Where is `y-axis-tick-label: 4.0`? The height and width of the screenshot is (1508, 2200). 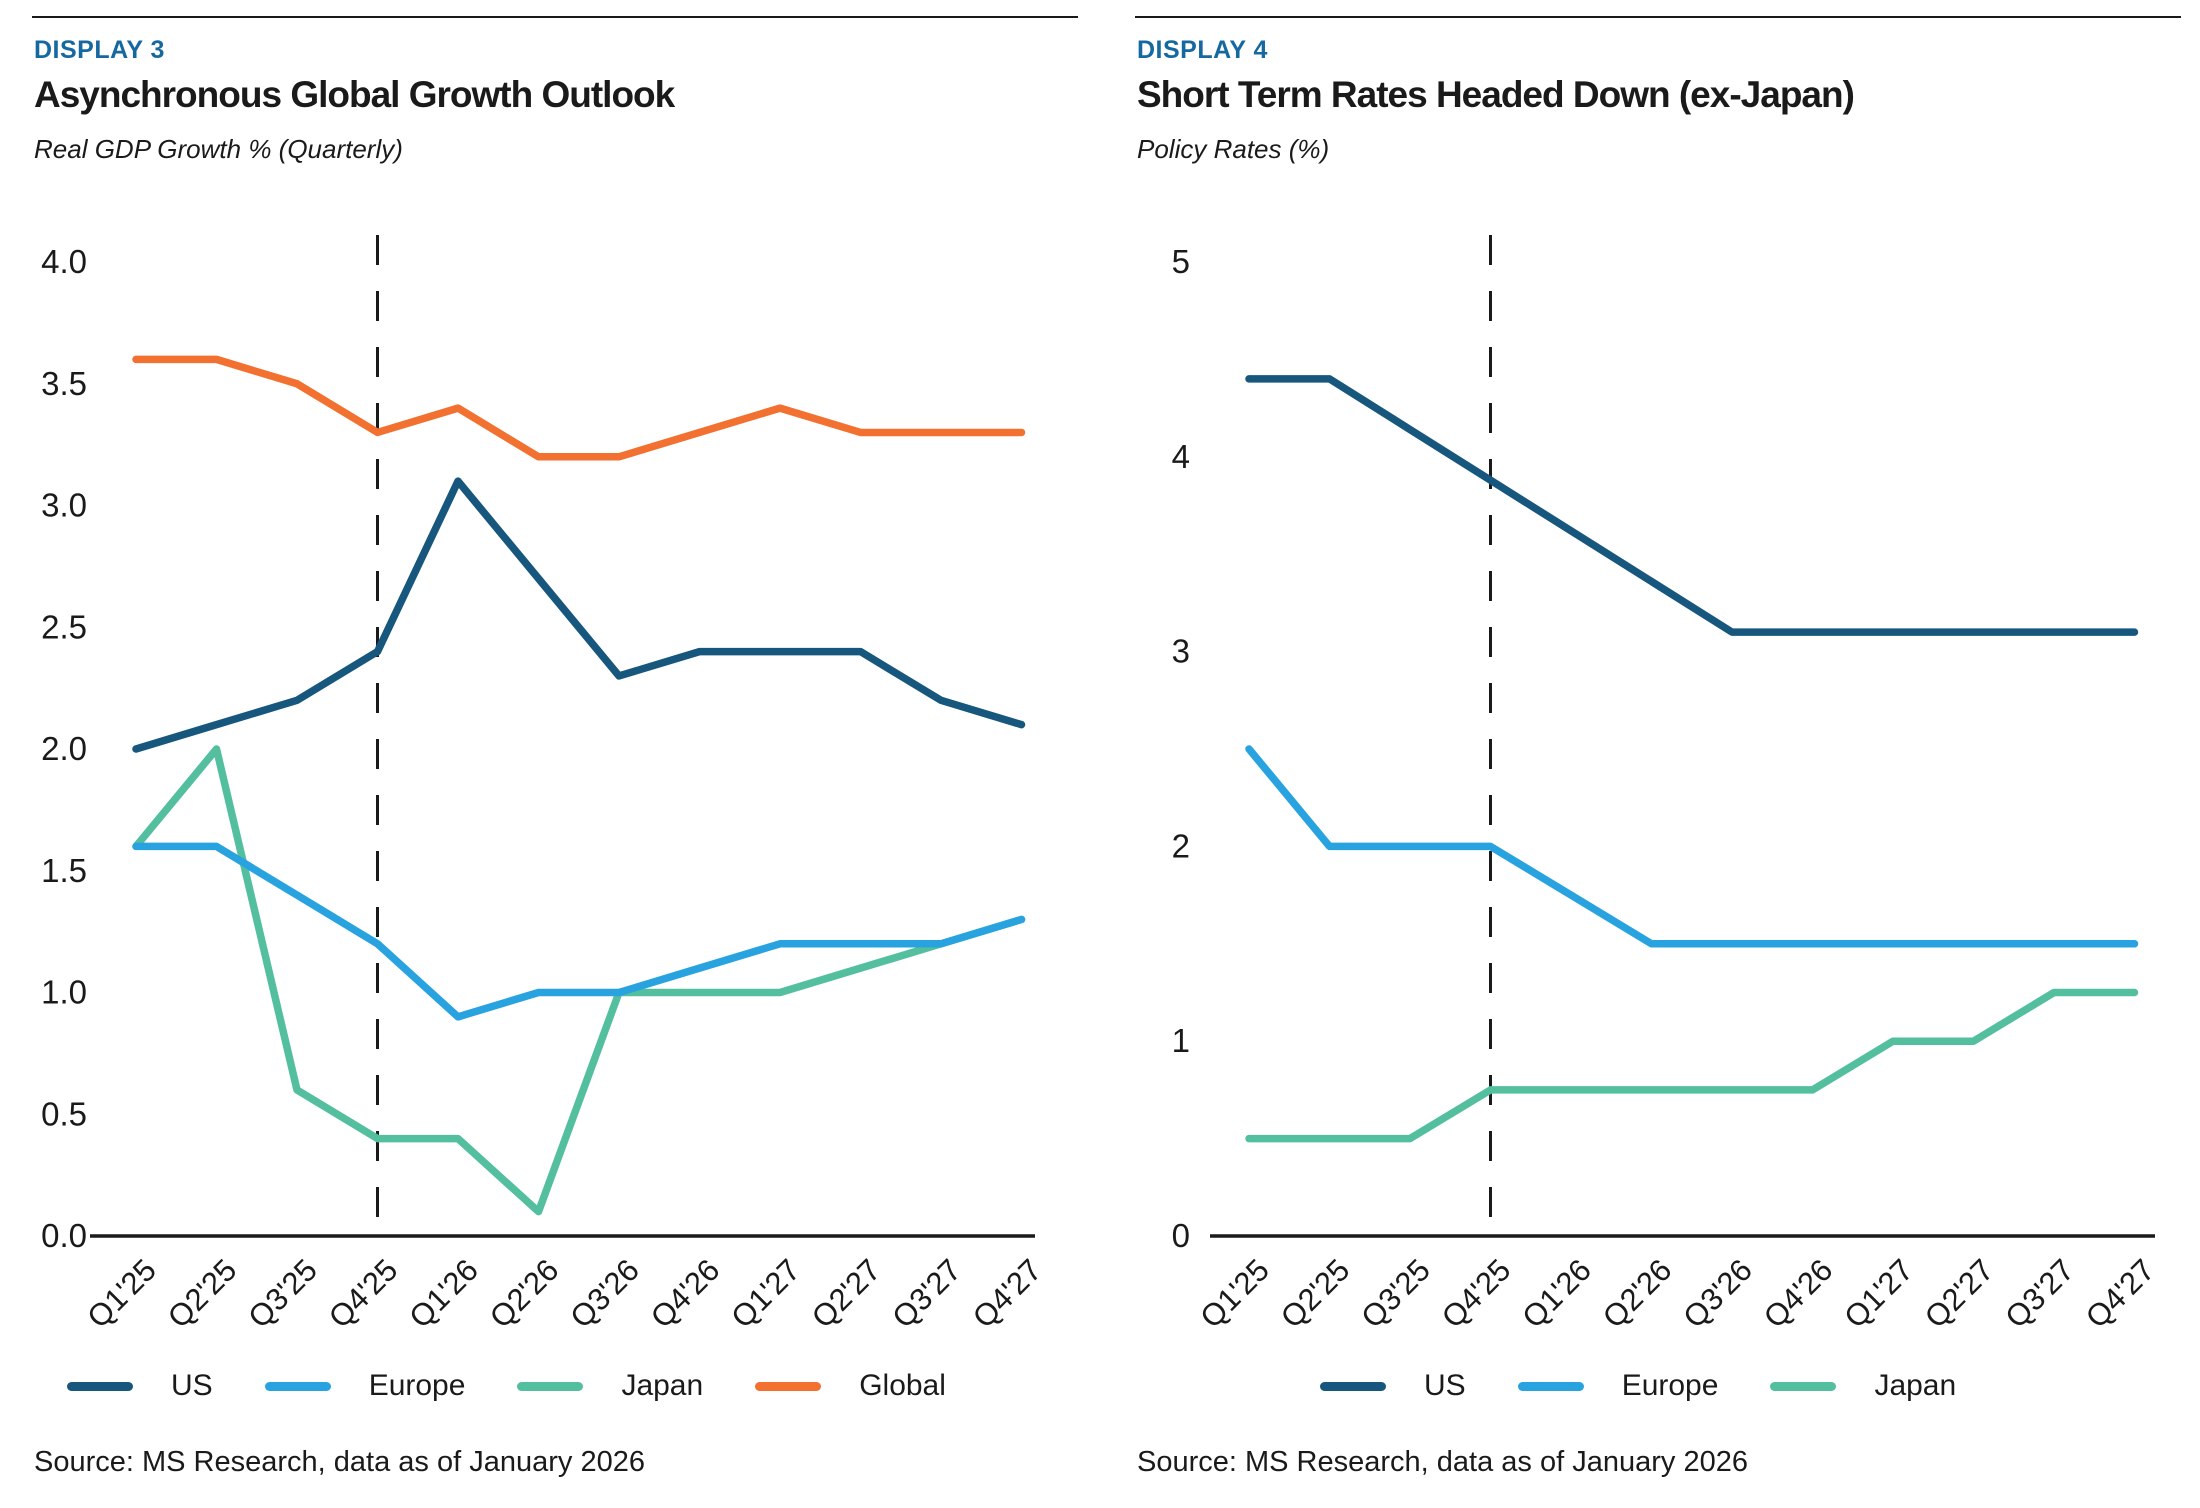
y-axis-tick-label: 4.0 is located at coordinates (64, 261).